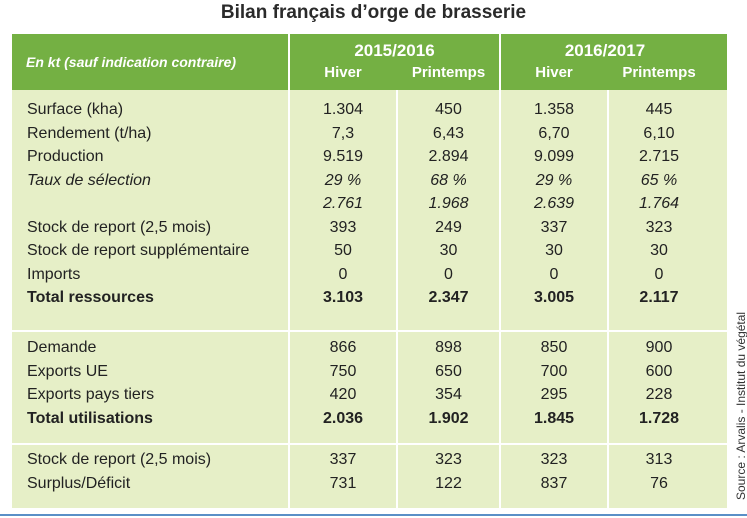 Image resolution: width=747 pixels, height=518 pixels. What do you see at coordinates (659, 203) in the screenshot?
I see `cell: 1.764` at bounding box center [659, 203].